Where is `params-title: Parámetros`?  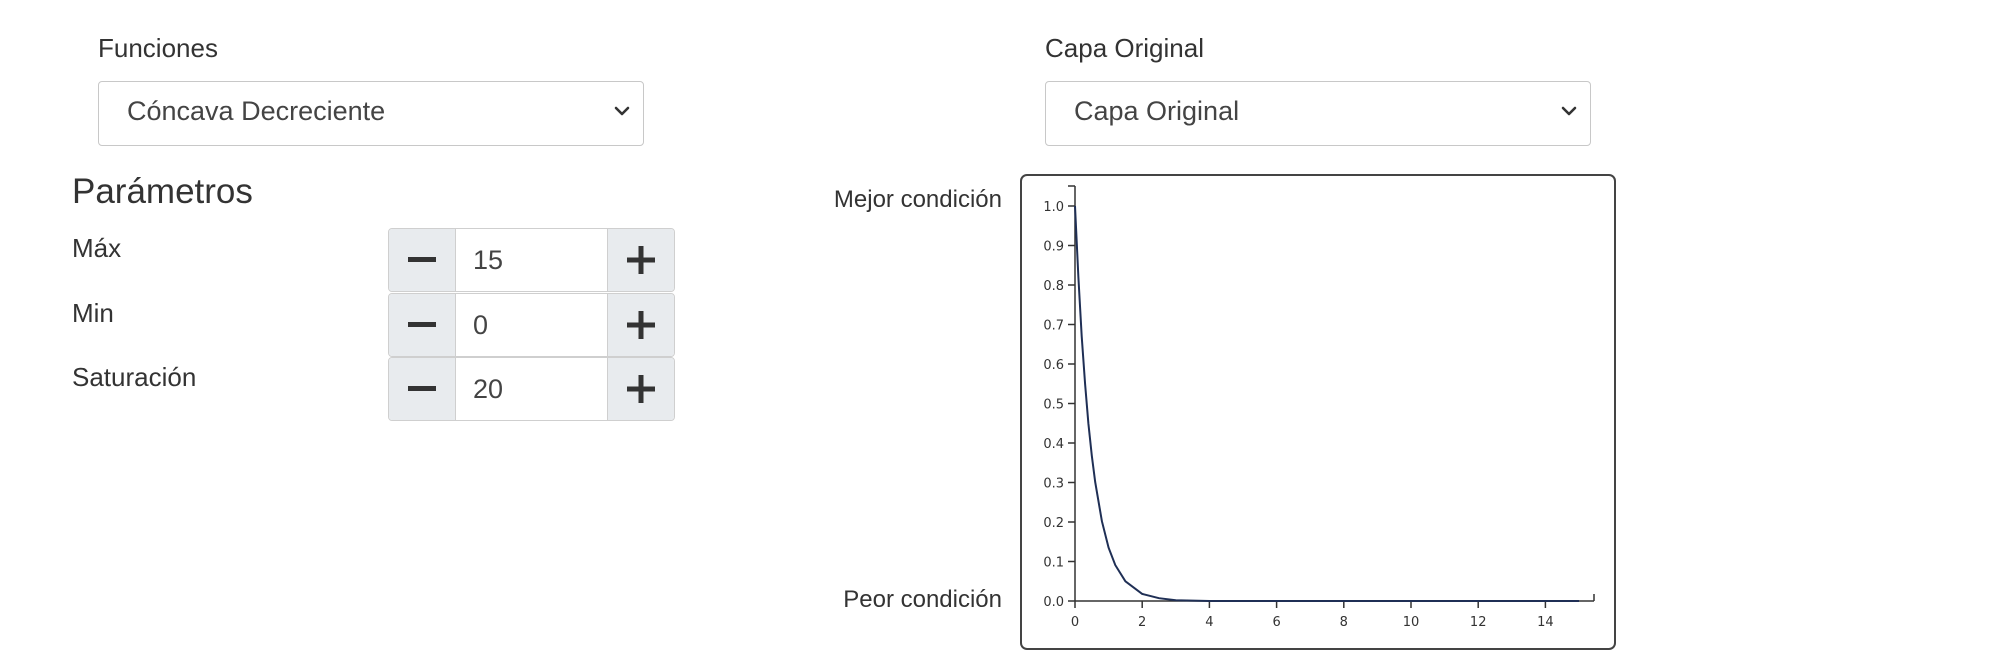 params-title: Parámetros is located at coordinates (162, 191).